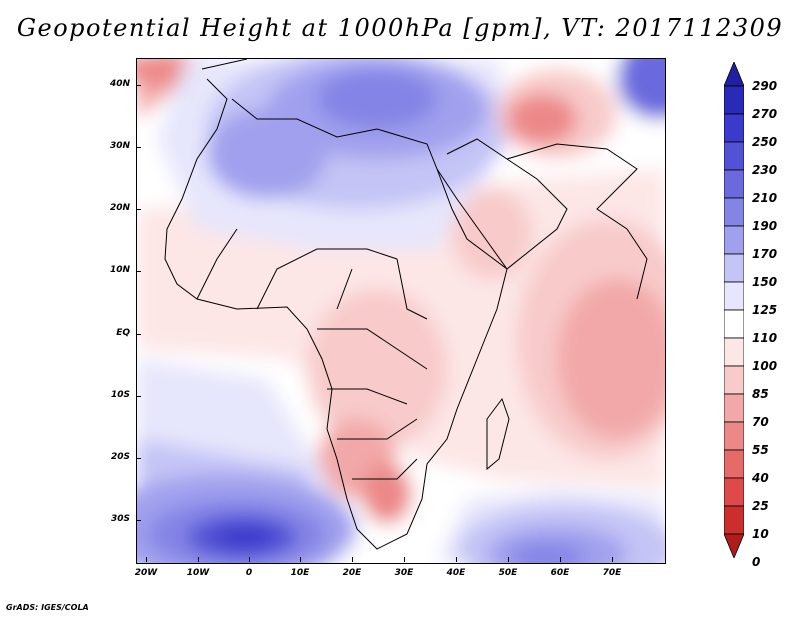 Image resolution: width=800 pixels, height=618 pixels. I want to click on credit-text: GrADS: IGES/COLA, so click(47, 607).